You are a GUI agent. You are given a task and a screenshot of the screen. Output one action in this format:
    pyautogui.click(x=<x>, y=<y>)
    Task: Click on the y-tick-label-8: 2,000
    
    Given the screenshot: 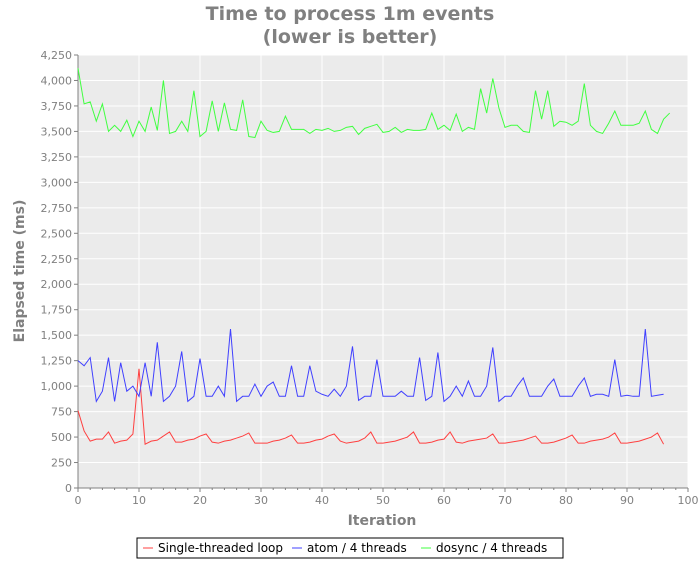 What is the action you would take?
    pyautogui.click(x=57, y=284)
    